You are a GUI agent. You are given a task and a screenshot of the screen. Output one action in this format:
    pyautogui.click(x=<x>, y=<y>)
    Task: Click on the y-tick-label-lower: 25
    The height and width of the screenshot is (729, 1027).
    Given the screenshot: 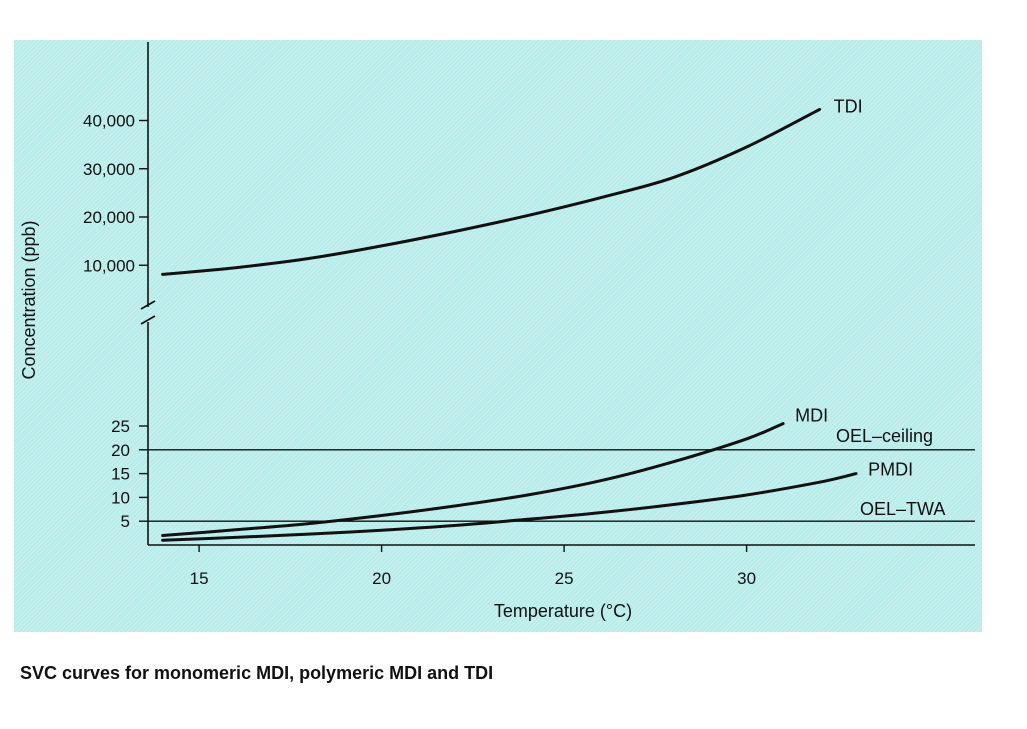 What is the action you would take?
    pyautogui.click(x=120, y=426)
    